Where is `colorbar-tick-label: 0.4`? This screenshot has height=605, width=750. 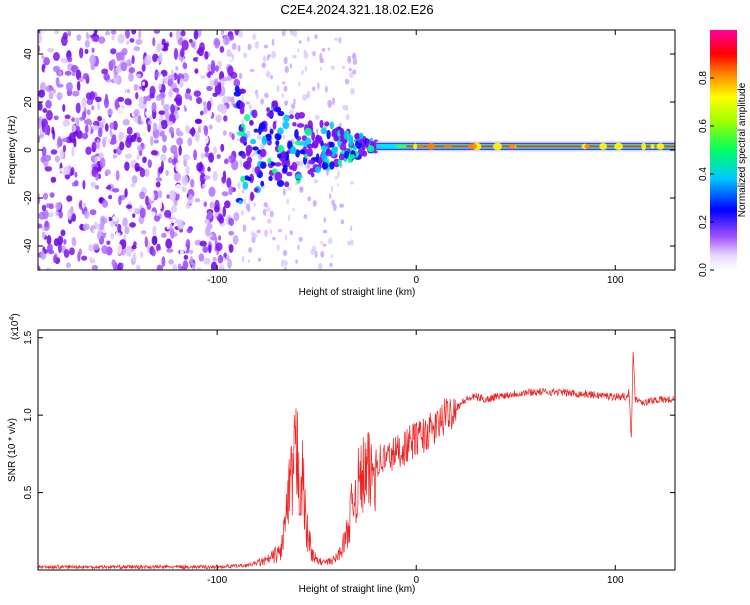
colorbar-tick-label: 0.4 is located at coordinates (703, 174).